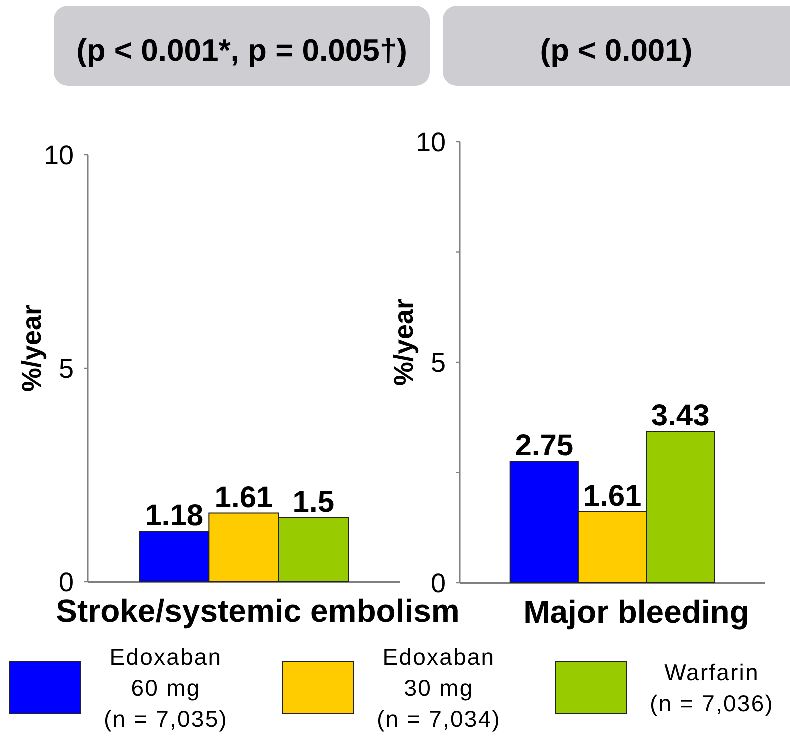 The image size is (790, 740). What do you see at coordinates (637, 612) in the screenshot?
I see `x-tick-label: Major bleeding` at bounding box center [637, 612].